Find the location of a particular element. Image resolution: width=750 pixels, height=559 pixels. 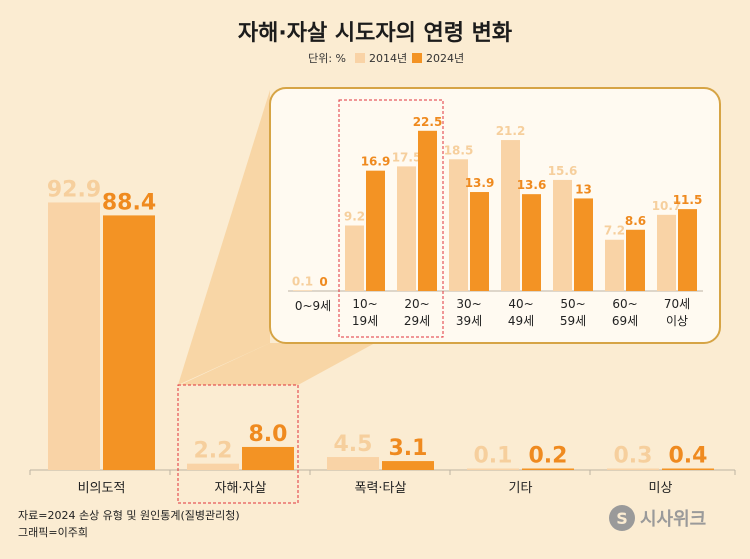

inset-category-label-3-1: 39세 is located at coordinates (469, 321).